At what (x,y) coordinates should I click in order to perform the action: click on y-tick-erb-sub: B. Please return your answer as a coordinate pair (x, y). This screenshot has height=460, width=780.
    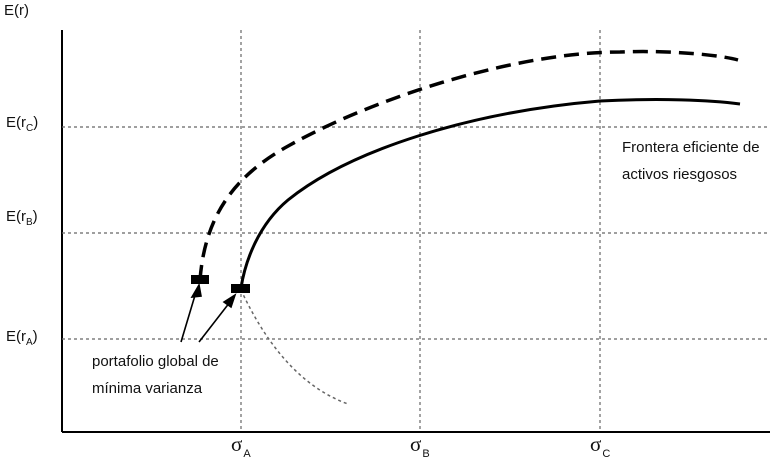
    Looking at the image, I should click on (29, 222).